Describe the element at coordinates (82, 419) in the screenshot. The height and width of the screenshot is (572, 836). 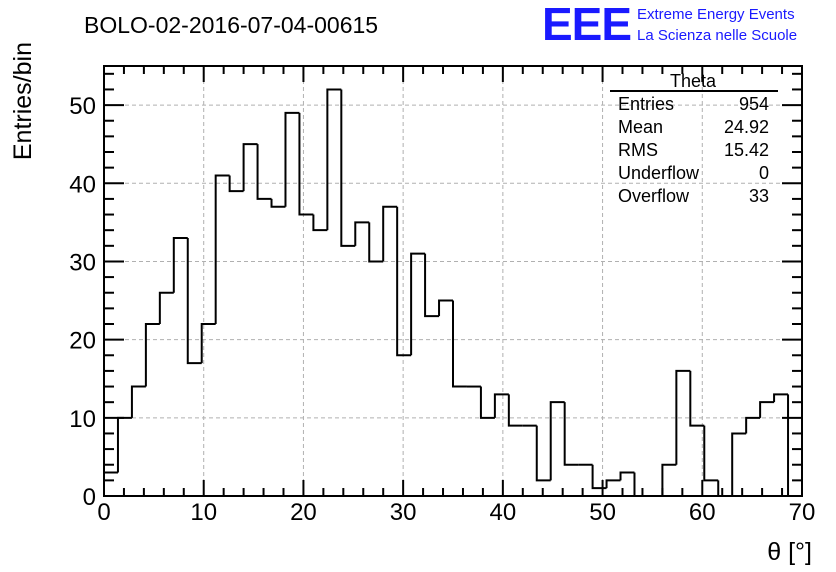
I see `y-tick-label: 10` at that location.